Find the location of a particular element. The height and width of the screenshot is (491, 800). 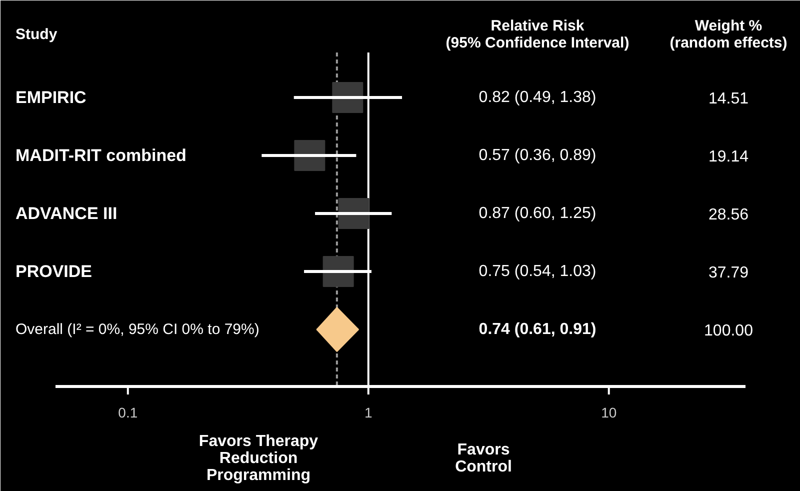

y-tick-label: EMPIRIC is located at coordinates (51, 97).